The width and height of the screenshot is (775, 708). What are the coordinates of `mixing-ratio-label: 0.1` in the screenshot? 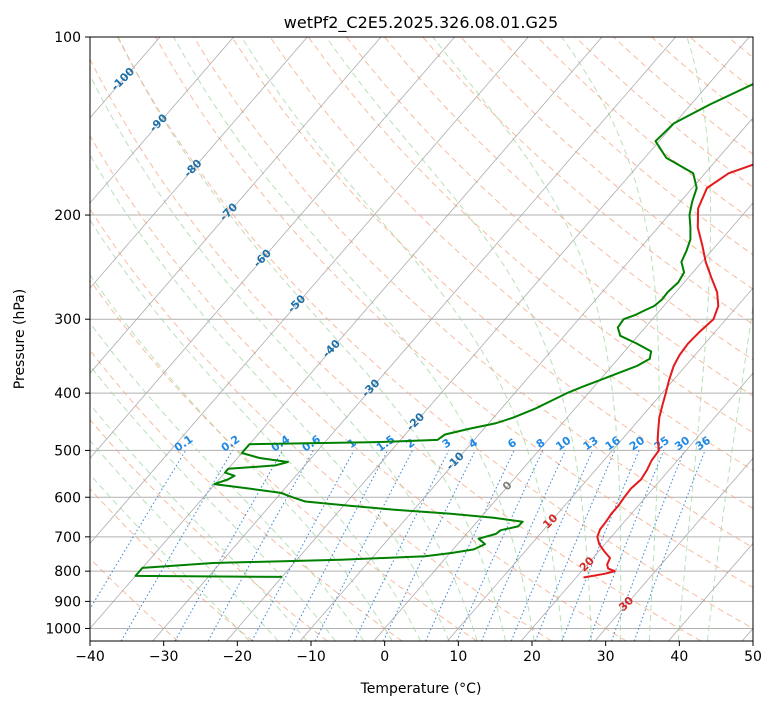 It's located at (183, 444).